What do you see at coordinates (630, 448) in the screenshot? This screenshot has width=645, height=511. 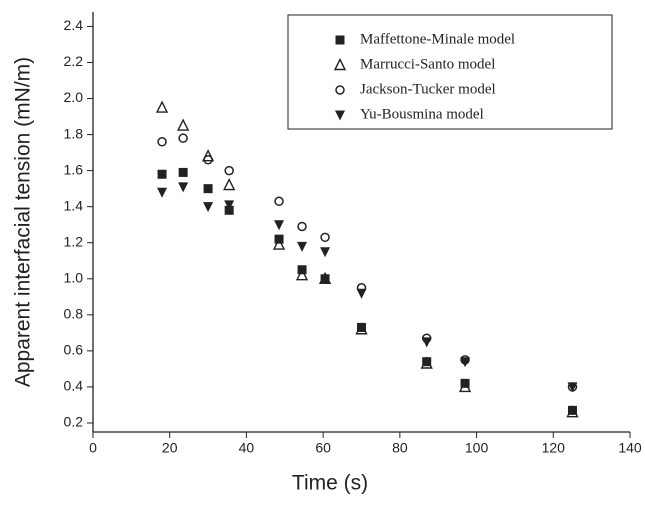 I see `x-tick-label: 140` at bounding box center [630, 448].